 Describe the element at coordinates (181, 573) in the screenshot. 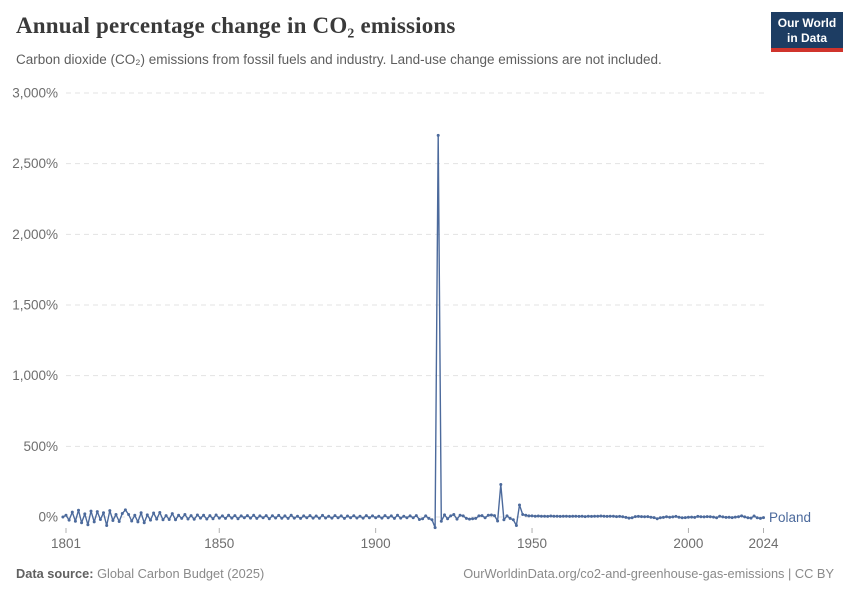

I see `data-source-value: Global Carbon Budget (2025)` at that location.